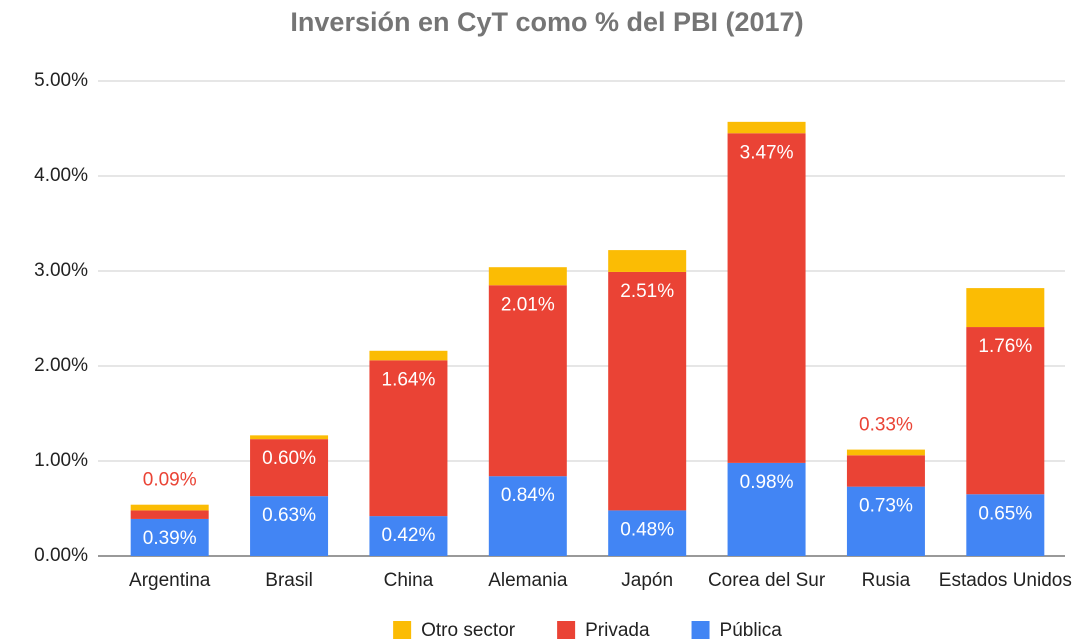 This screenshot has width=1085, height=640. What do you see at coordinates (61, 365) in the screenshot?
I see `y-tick-label: 2.00%` at bounding box center [61, 365].